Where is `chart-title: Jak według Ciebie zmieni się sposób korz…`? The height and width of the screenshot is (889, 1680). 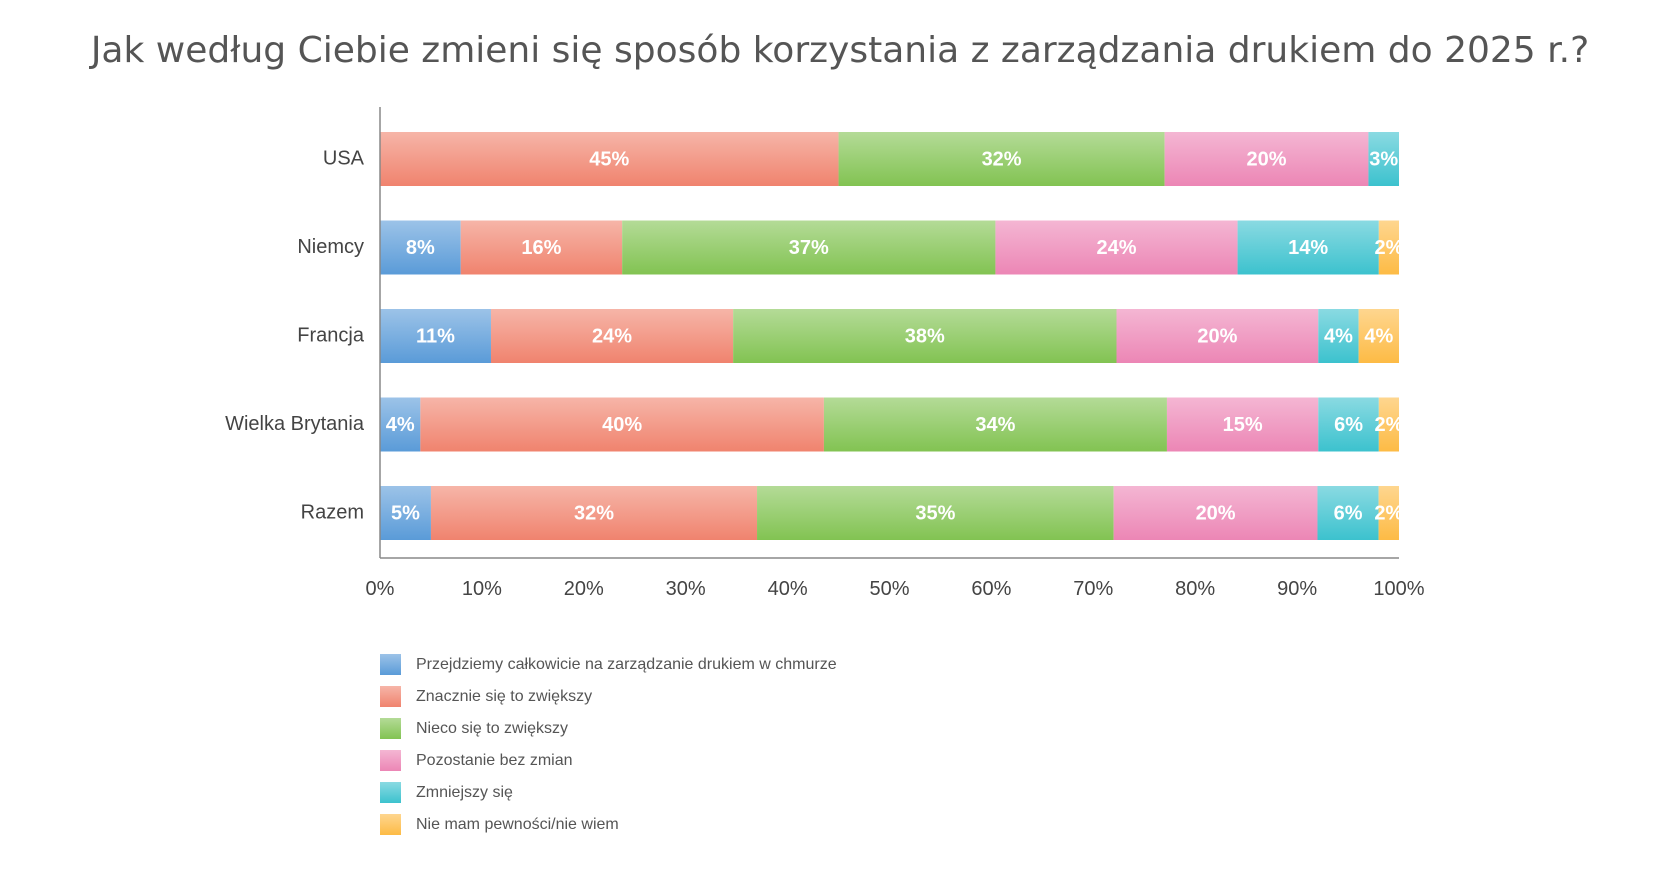 chart-title: Jak według Ciebie zmieni się sposób korz… is located at coordinates (840, 50).